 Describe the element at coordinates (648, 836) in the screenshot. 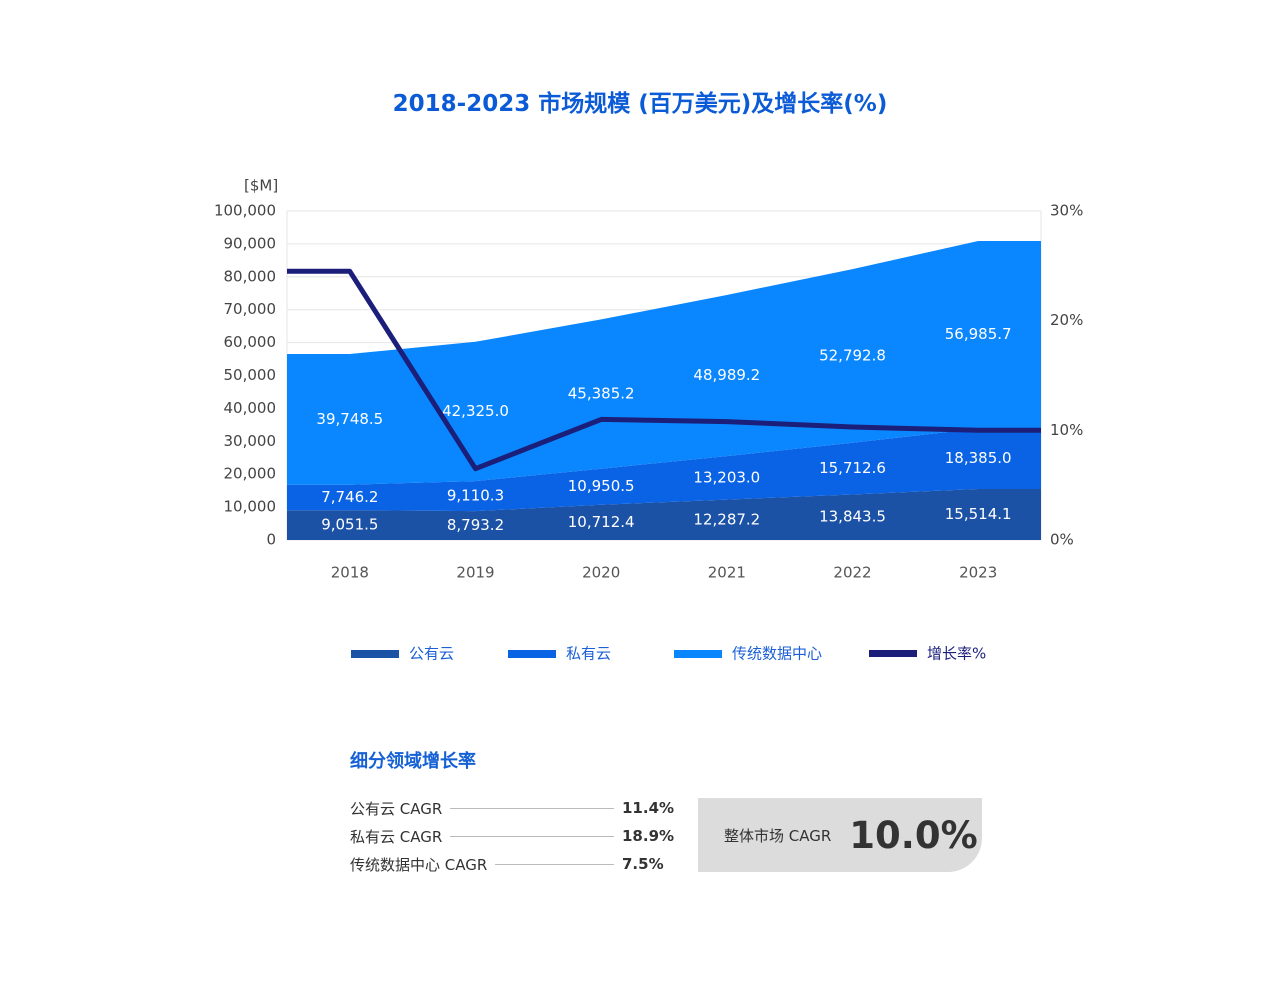

I see `cagr-value: 18.9%` at that location.